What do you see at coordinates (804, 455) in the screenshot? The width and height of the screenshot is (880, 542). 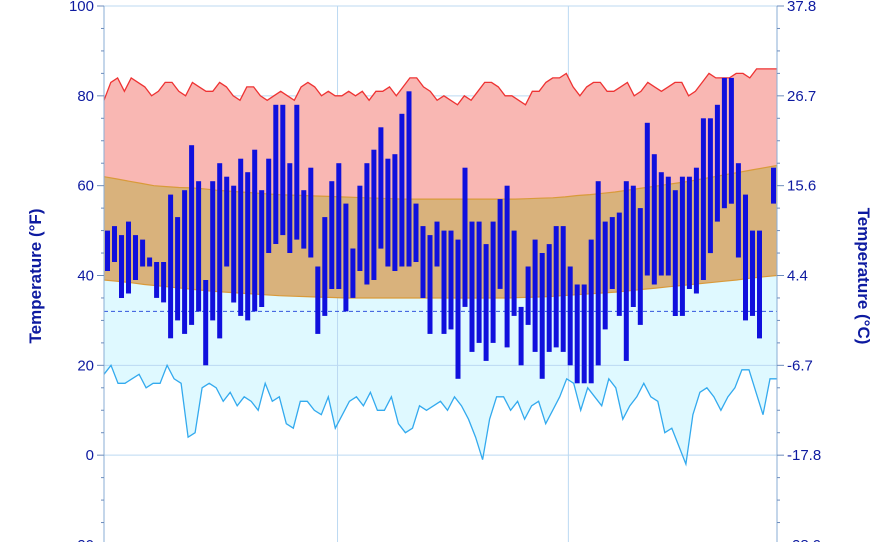 I see `y-tick-label-right: -17.8` at bounding box center [804, 455].